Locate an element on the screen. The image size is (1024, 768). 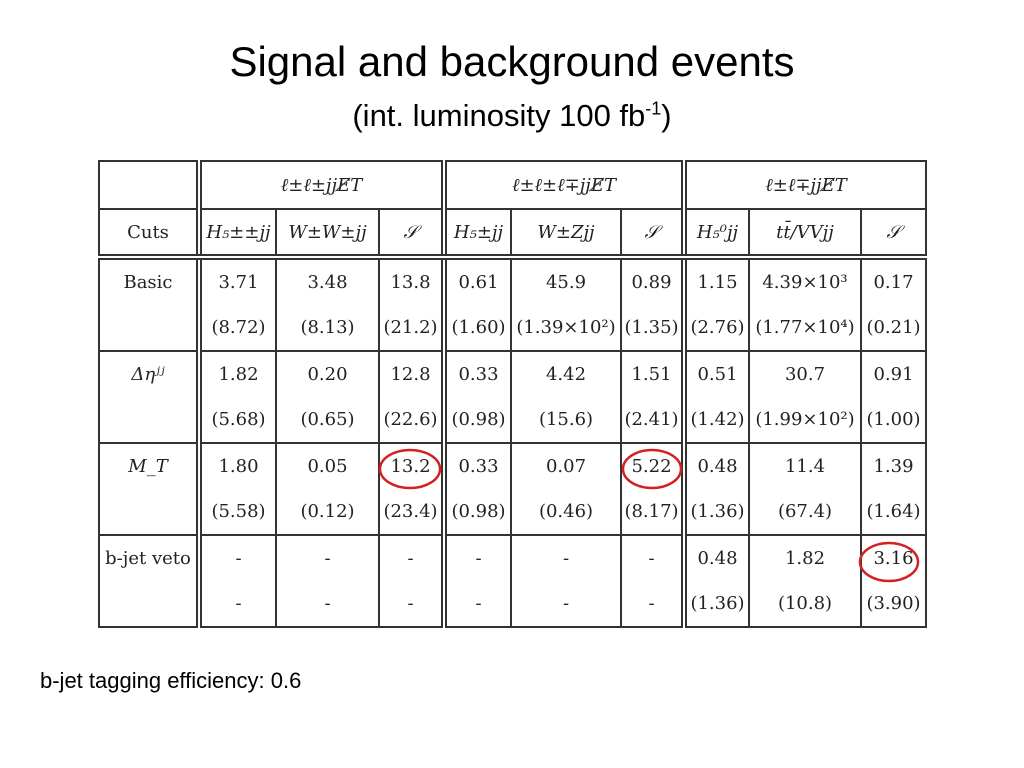
group-header: ℓ±ℓ±jjE̸T is located at coordinates (320, 185).